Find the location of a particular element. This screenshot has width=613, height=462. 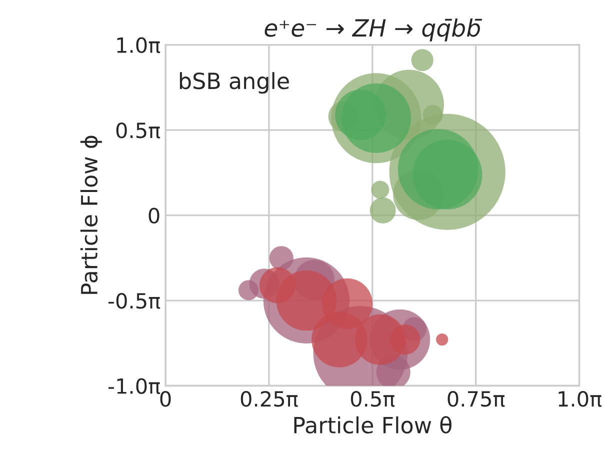

x-axis-title: Particle Flow θ is located at coordinates (373, 425).